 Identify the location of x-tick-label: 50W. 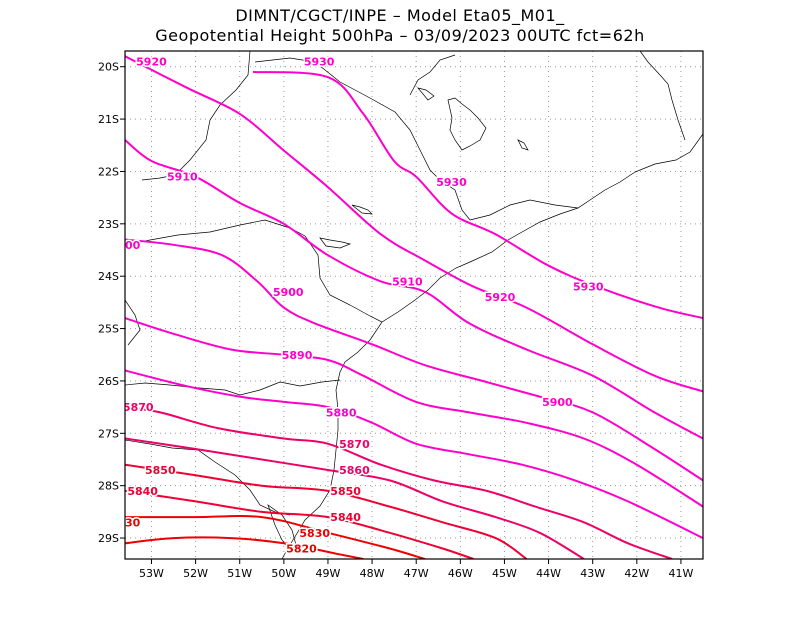
(283, 573).